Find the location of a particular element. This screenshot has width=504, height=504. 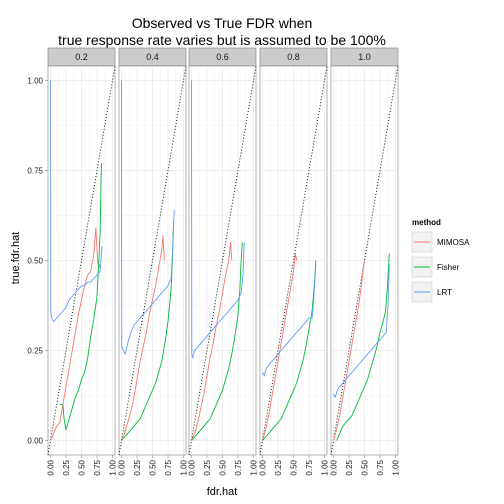

y-tick-label: 0.00 is located at coordinates (35, 441).